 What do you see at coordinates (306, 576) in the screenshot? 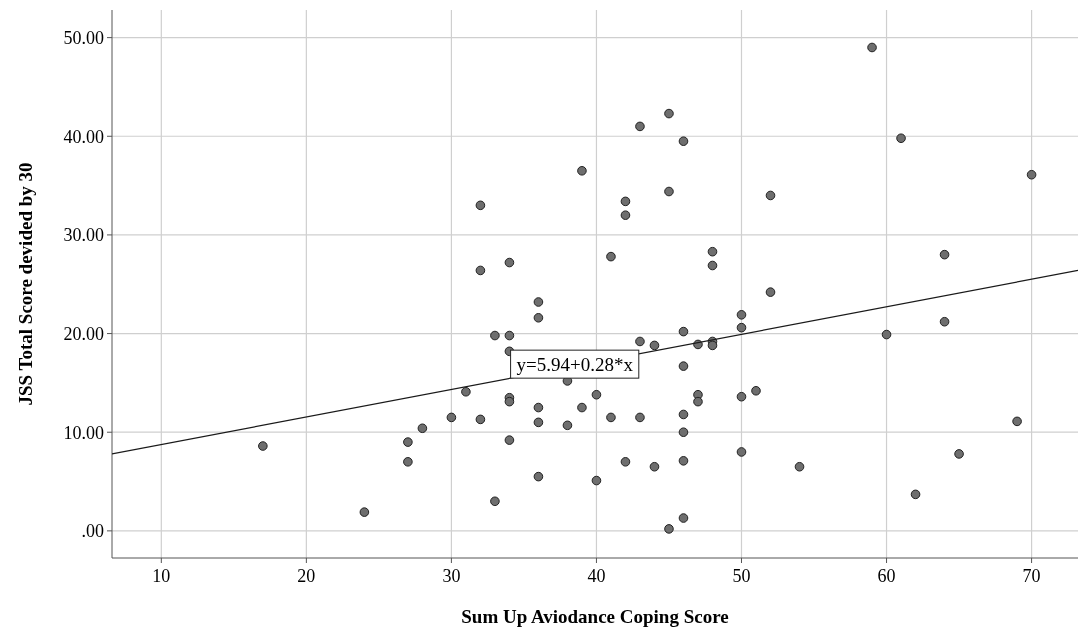
I see `x-tick-label: 20` at bounding box center [306, 576].